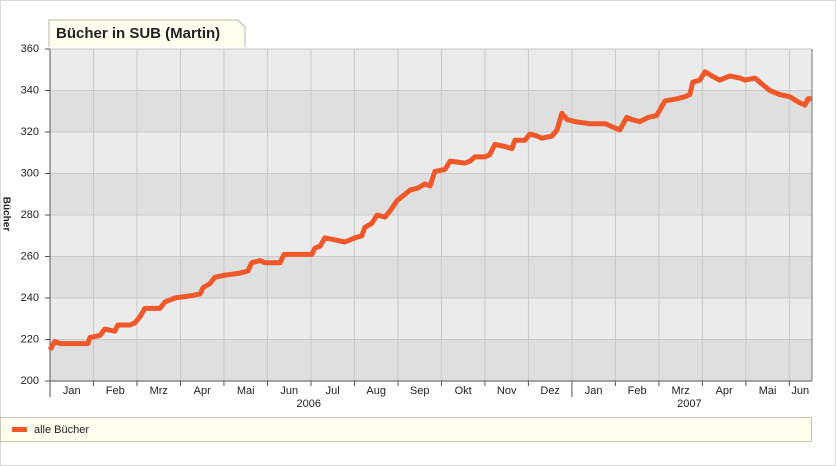 This screenshot has width=836, height=466. I want to click on y-tick-label: 360, so click(30, 49).